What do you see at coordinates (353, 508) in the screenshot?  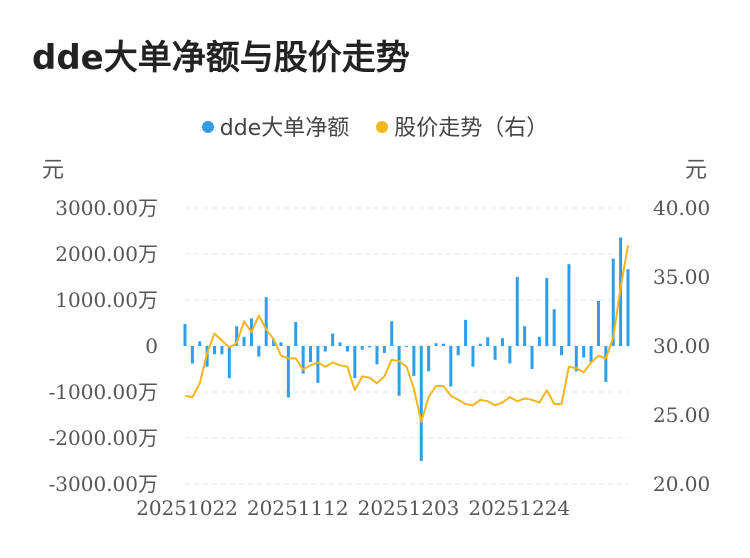 I see `x-axis-ticks: 20251022 20251112 20251203 20251224` at bounding box center [353, 508].